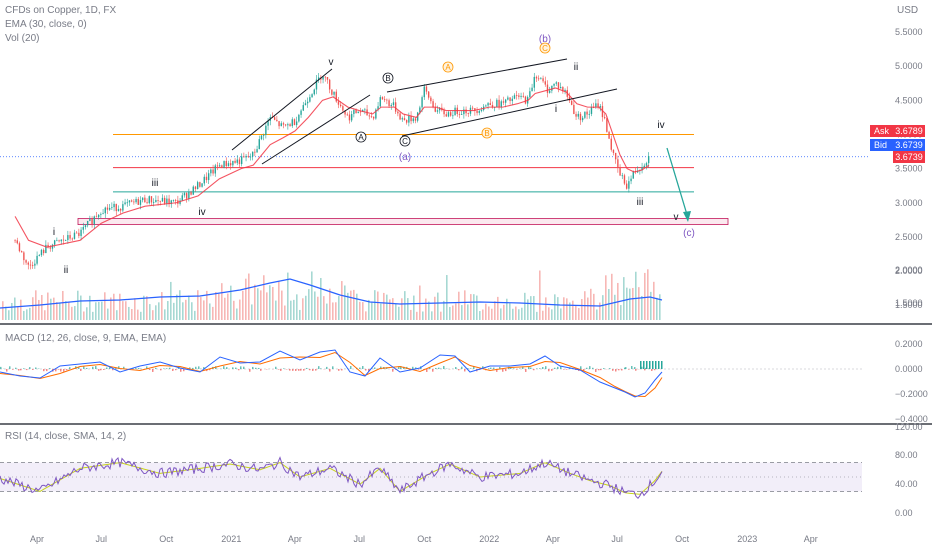 Image resolution: width=932 pixels, height=550 pixels. What do you see at coordinates (22, 38) in the screenshot?
I see `volume-legend: Vol (20)` at bounding box center [22, 38].